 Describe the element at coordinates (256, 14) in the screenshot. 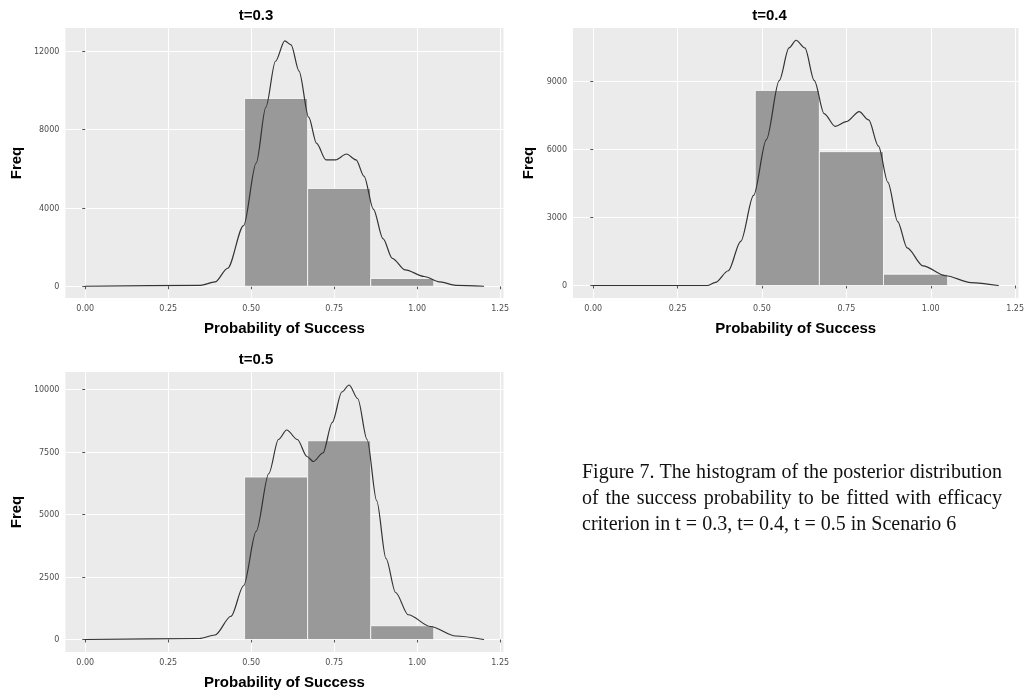

I see `chart-title: t=0.3` at that location.